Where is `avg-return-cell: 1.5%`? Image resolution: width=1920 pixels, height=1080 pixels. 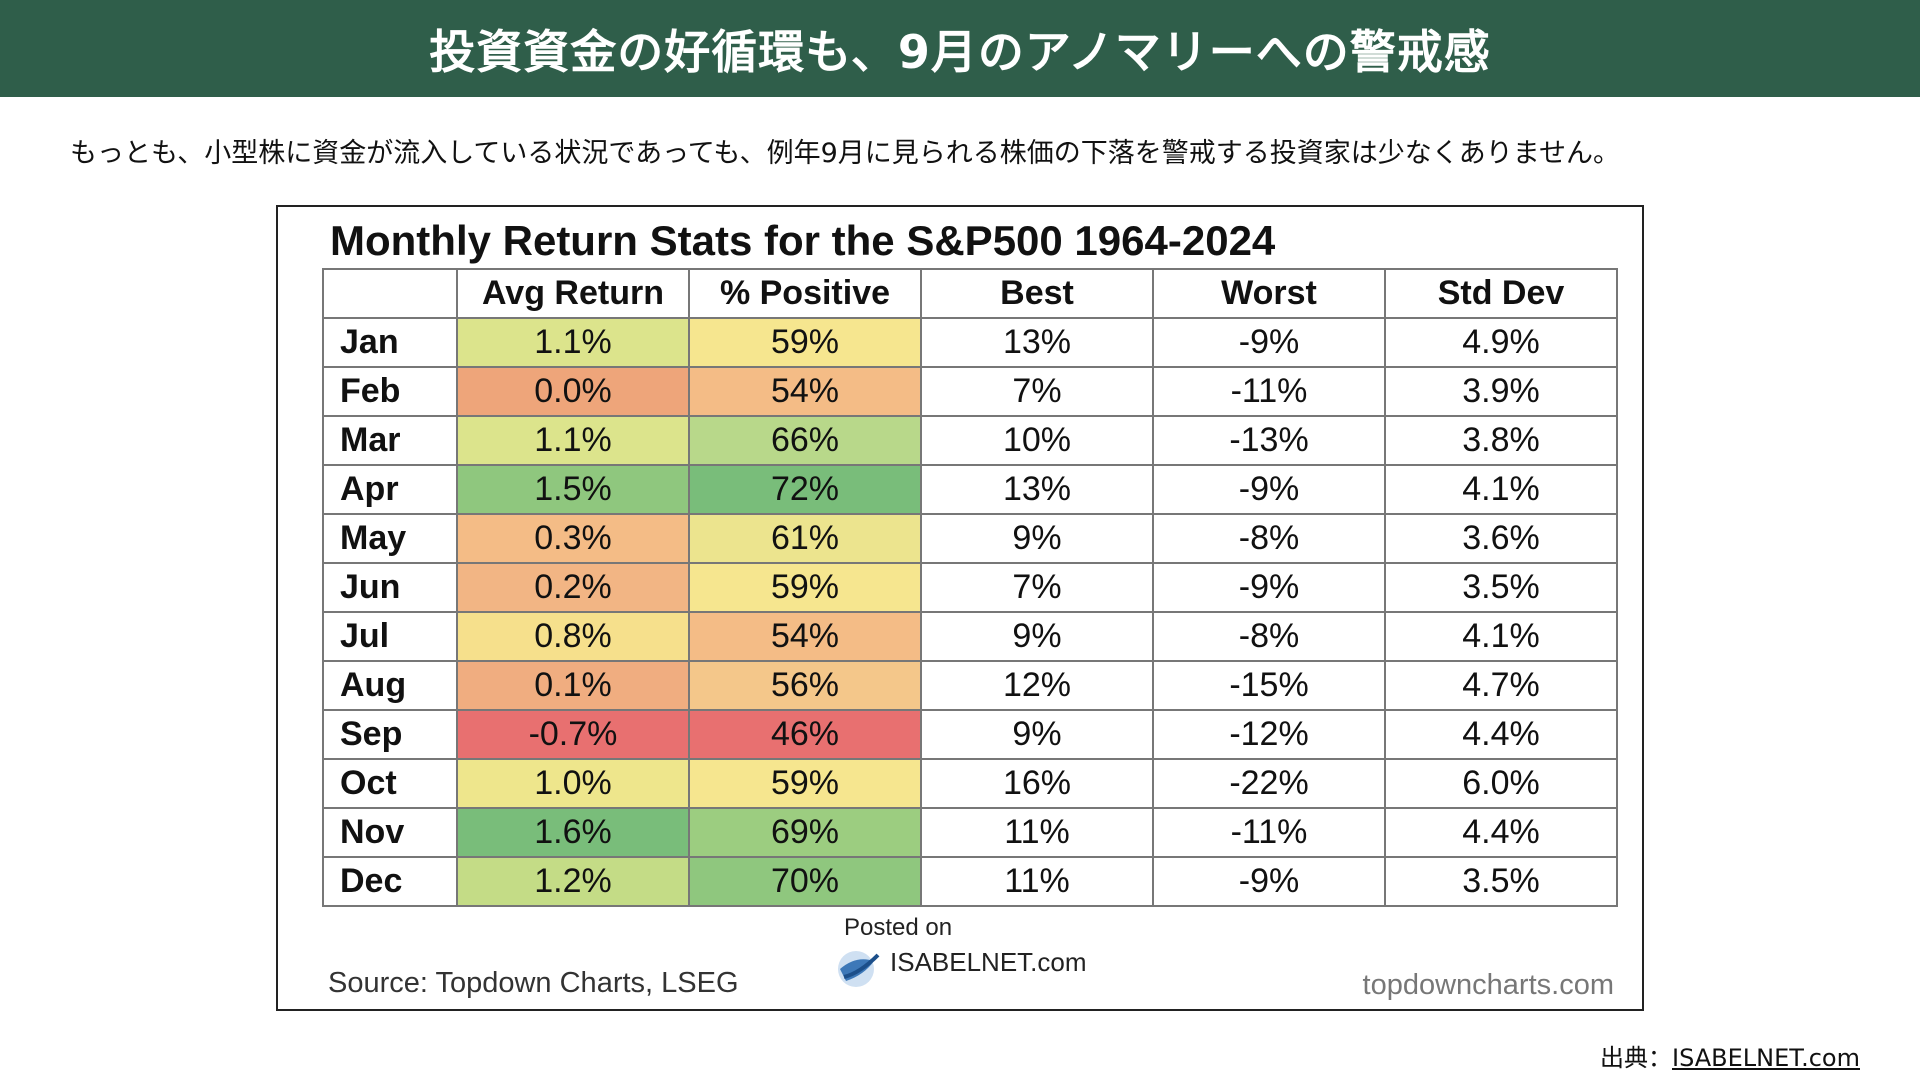 avg-return-cell: 1.5% is located at coordinates (573, 489).